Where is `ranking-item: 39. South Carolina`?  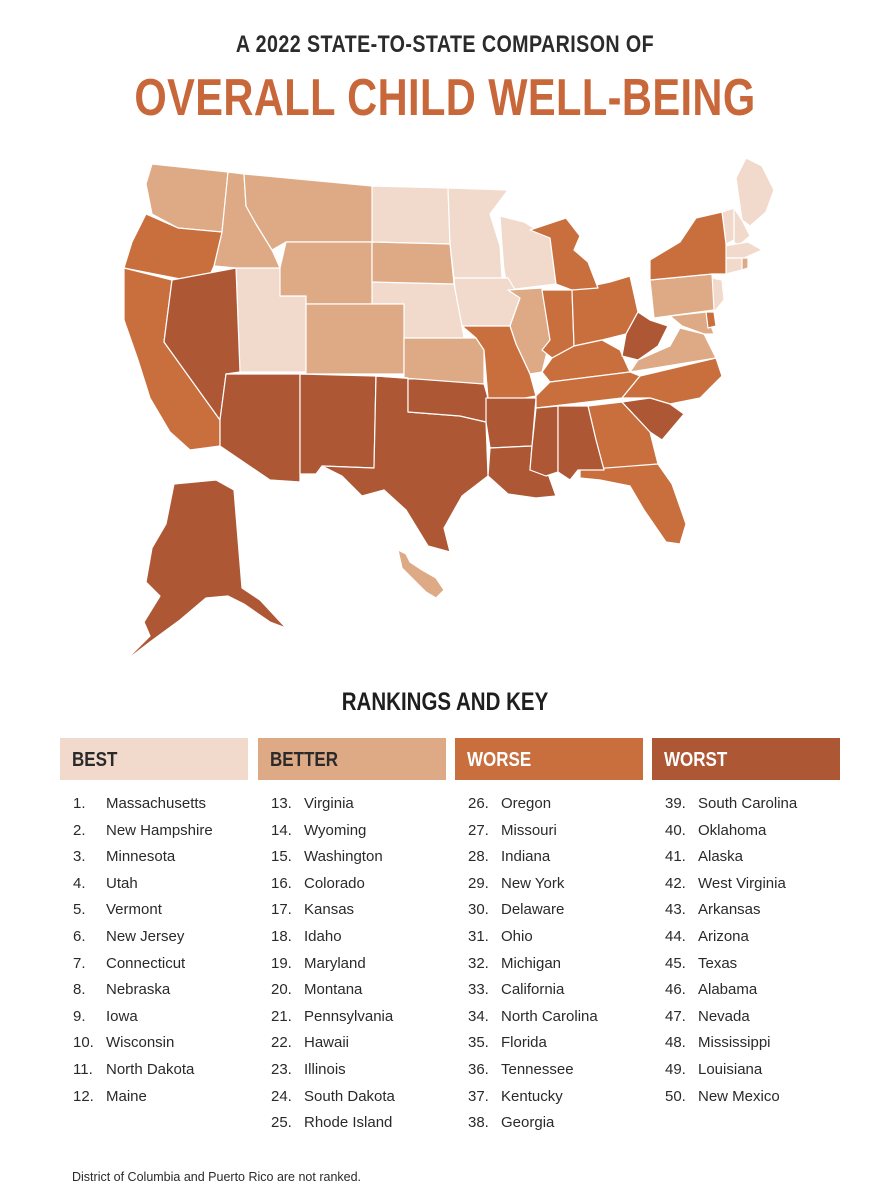
ranking-item: 39. South Carolina is located at coordinates (746, 804).